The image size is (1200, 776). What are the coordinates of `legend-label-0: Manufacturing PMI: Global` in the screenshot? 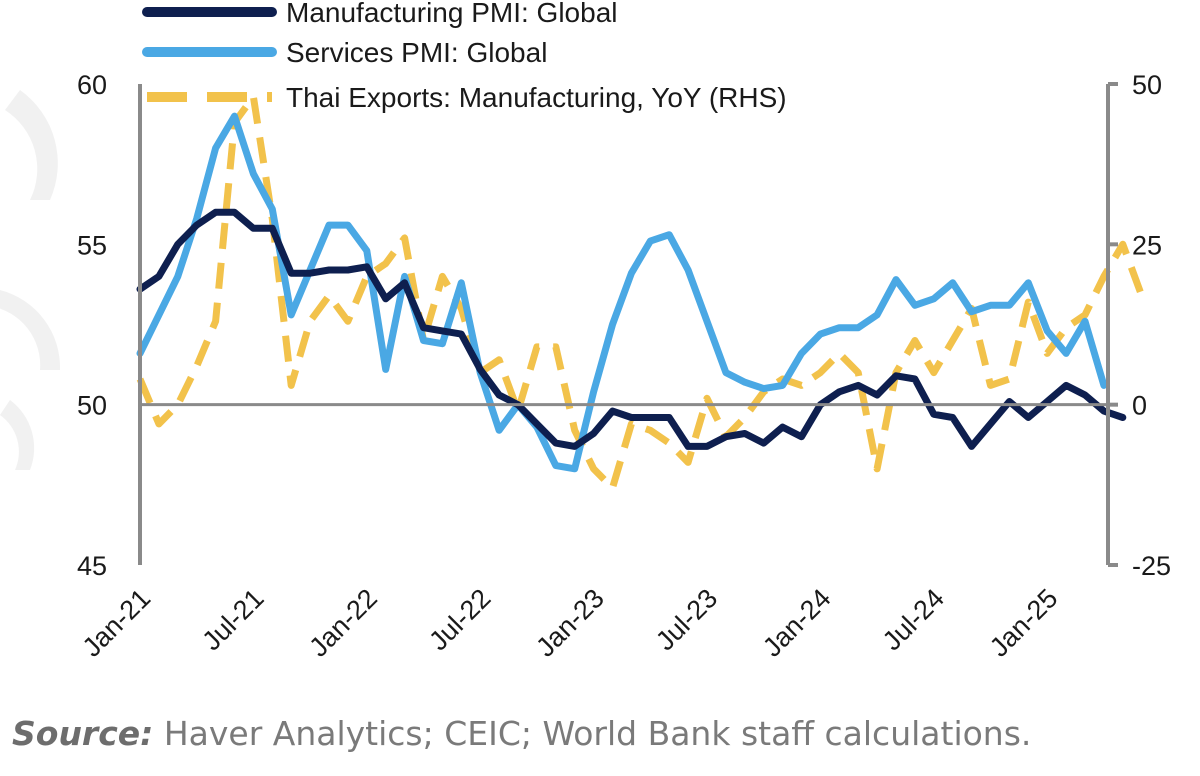 It's located at (452, 14).